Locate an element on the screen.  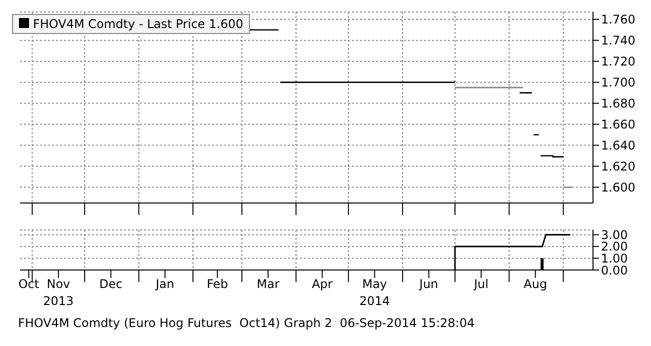
x-tick-label: Jan is located at coordinates (164, 284).